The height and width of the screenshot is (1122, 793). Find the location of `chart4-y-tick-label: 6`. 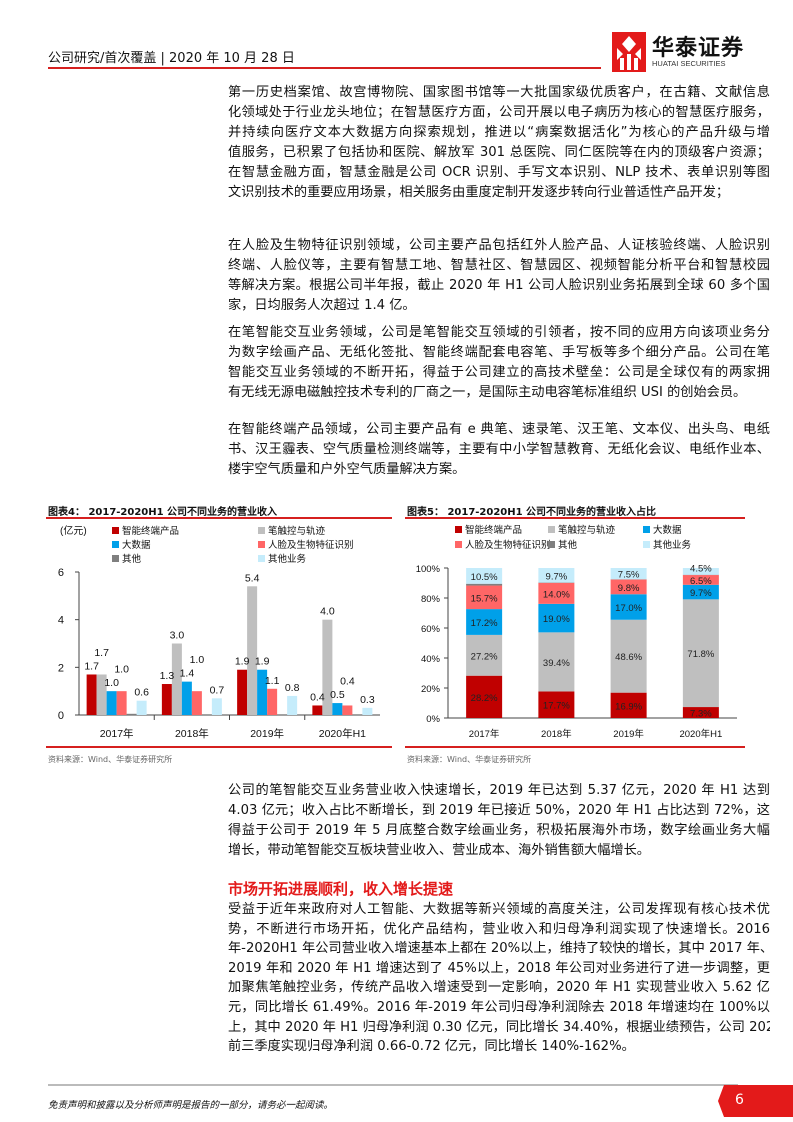

chart4-y-tick-label: 6 is located at coordinates (61, 573).